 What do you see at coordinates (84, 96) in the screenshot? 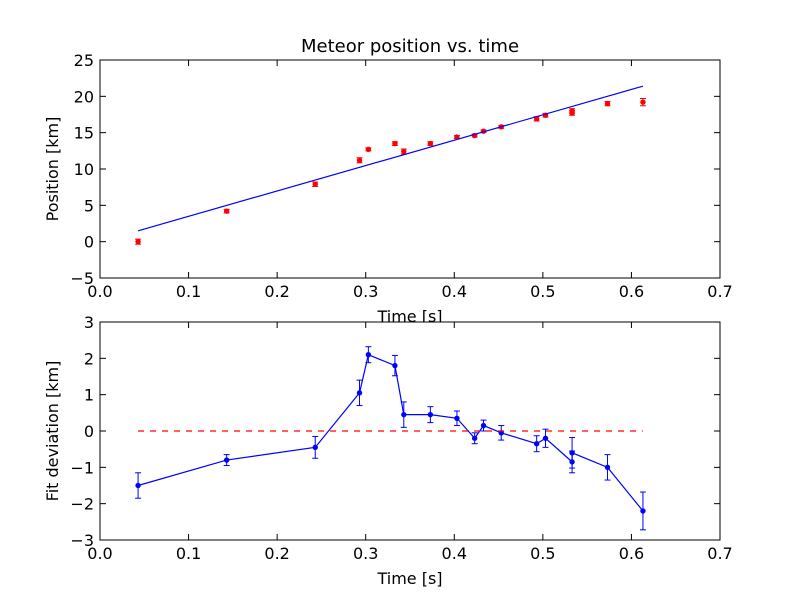
I see `y-tick-label: 20` at bounding box center [84, 96].